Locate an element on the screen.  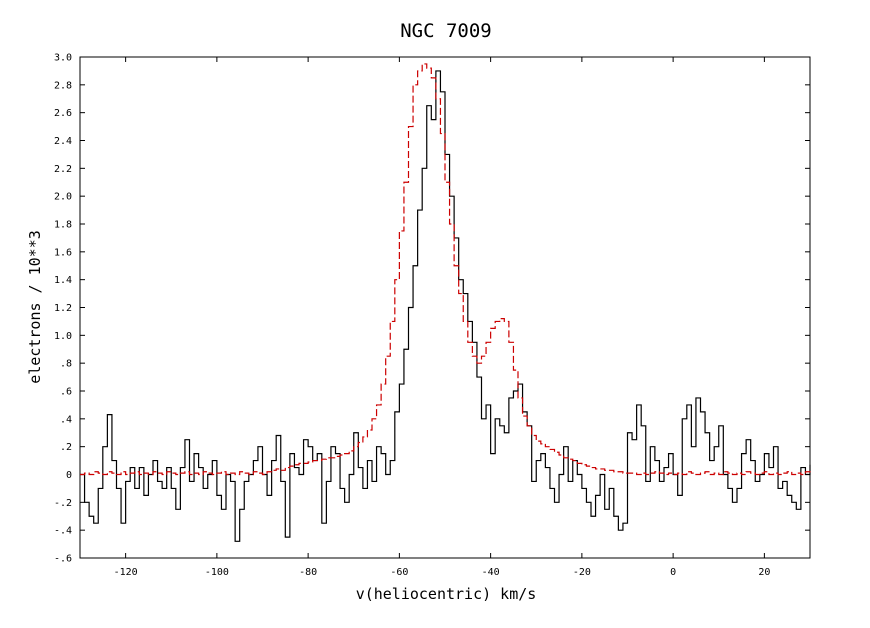
x-tick-label: 0 is located at coordinates (673, 572).